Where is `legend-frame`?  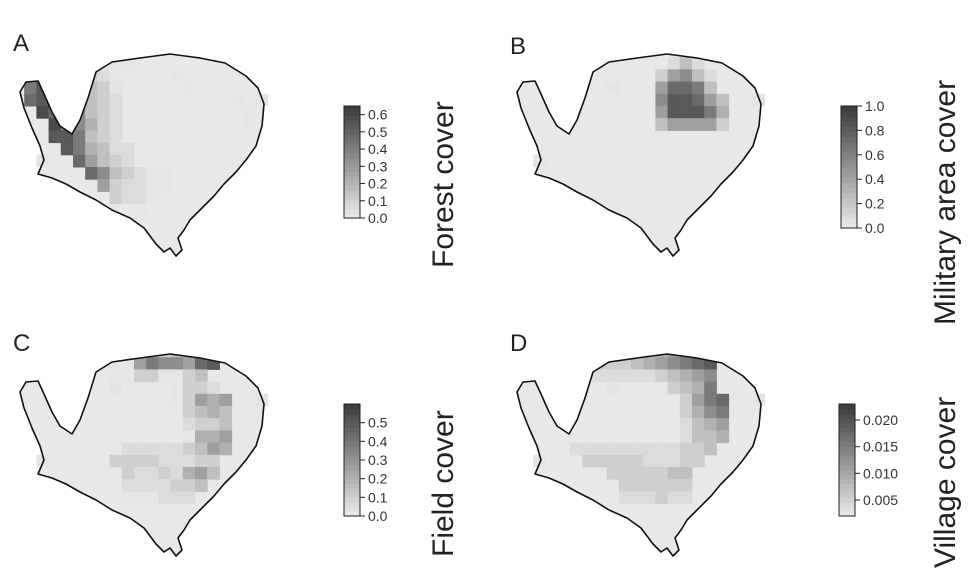 legend-frame is located at coordinates (352, 162).